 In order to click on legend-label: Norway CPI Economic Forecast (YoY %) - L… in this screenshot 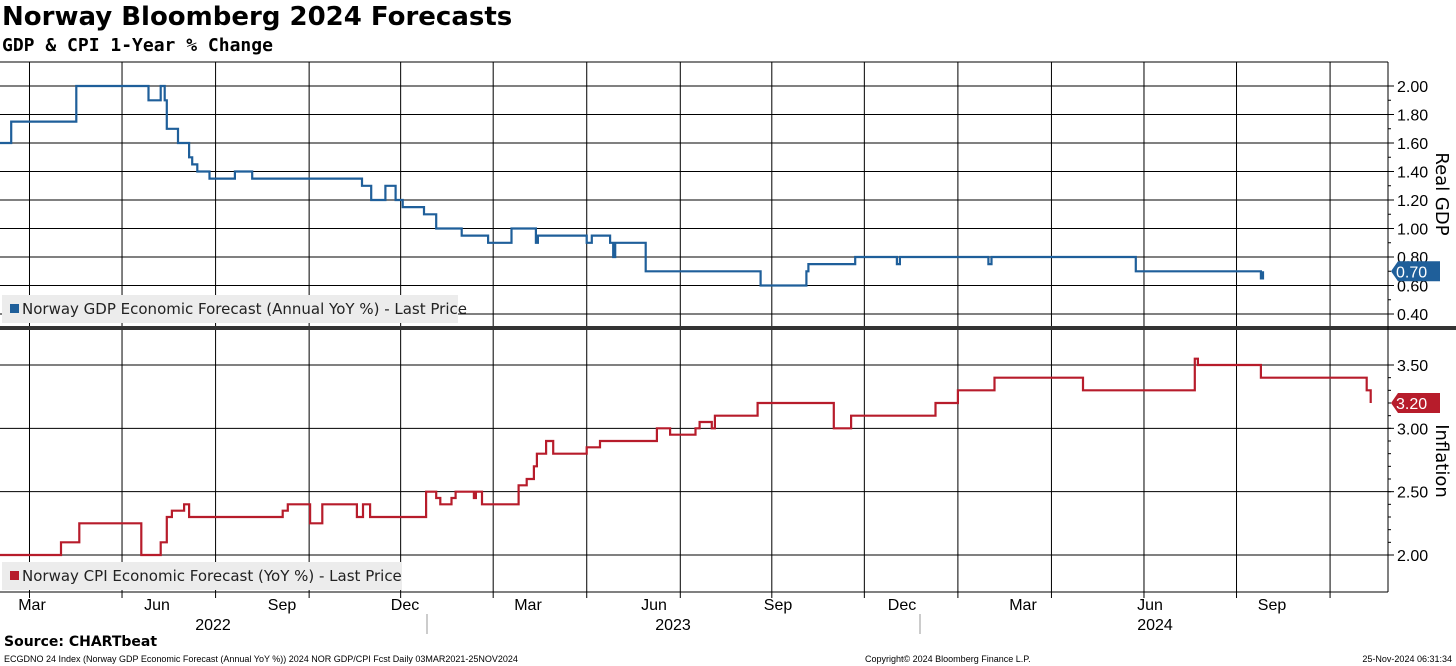, I will do `click(212, 576)`.